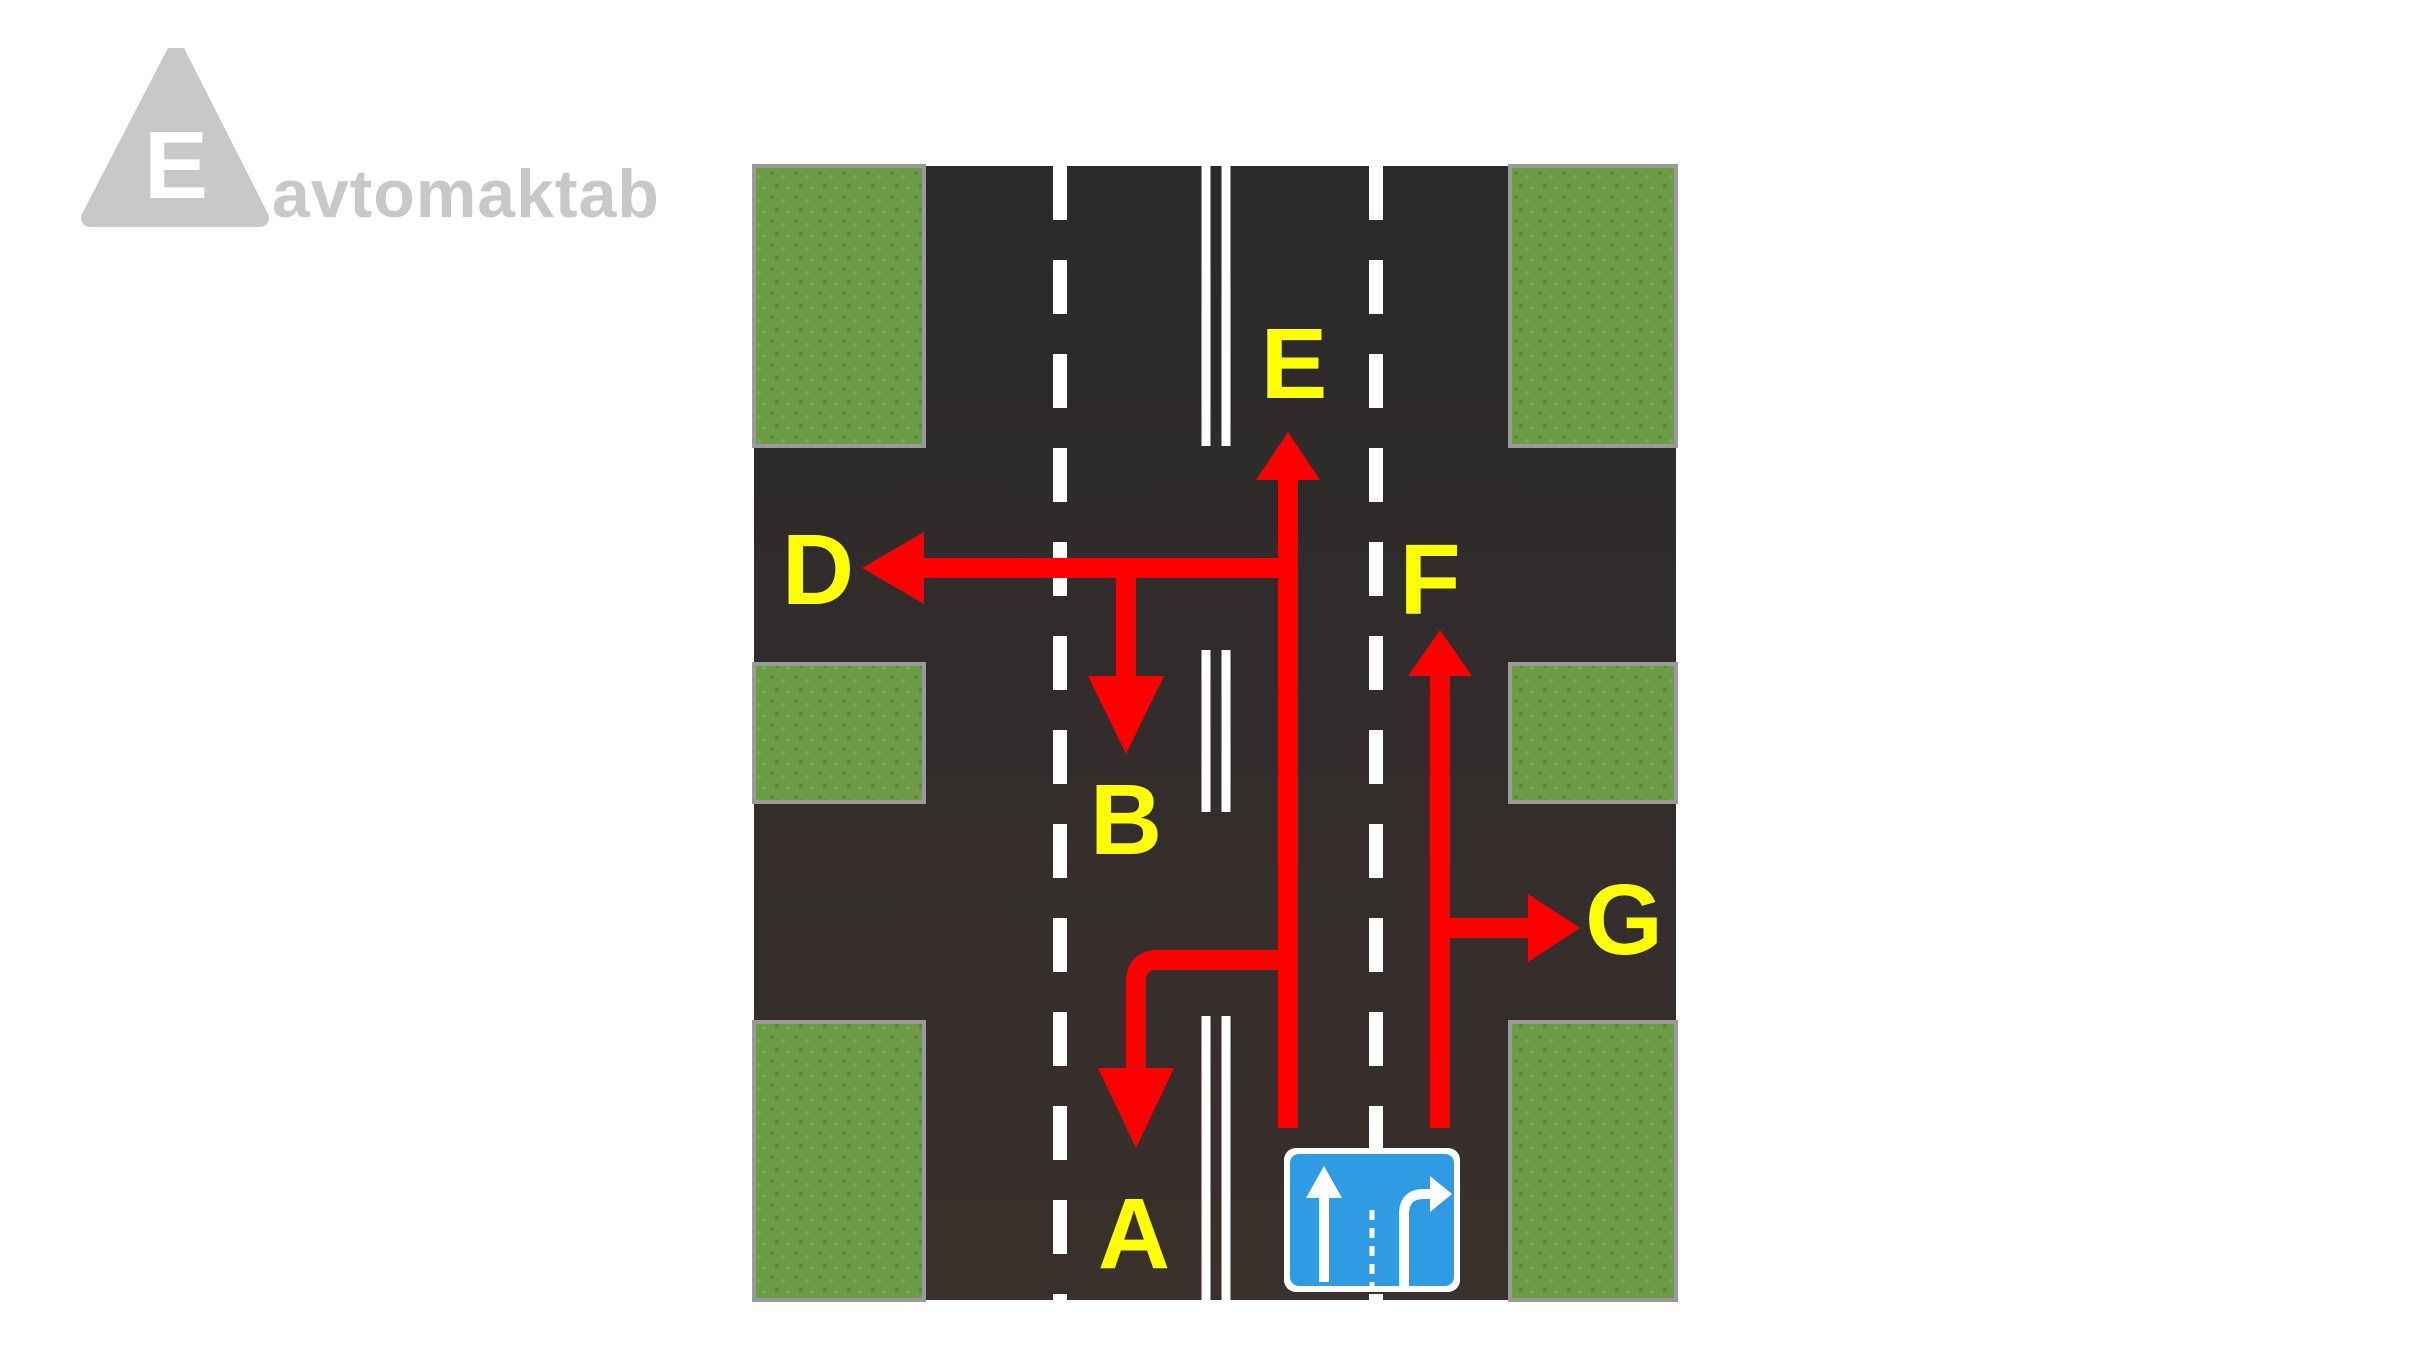 This screenshot has width=2424, height=1364. What do you see at coordinates (1425, 1231) in the screenshot?
I see `sign-straight-right-arrow-icon` at bounding box center [1425, 1231].